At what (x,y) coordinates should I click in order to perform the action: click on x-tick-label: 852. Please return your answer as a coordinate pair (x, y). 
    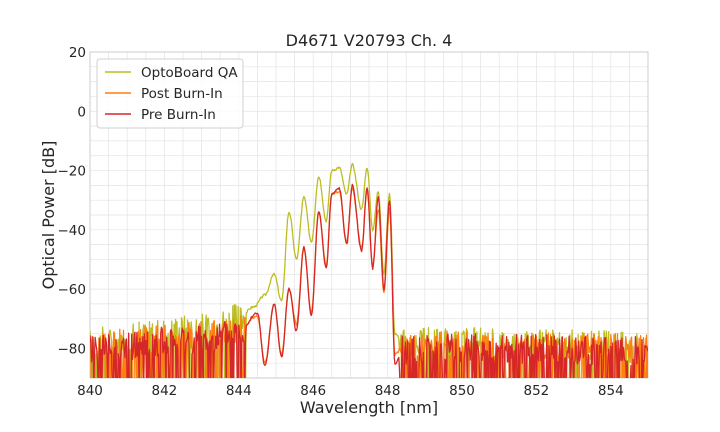
    Looking at the image, I should click on (537, 391).